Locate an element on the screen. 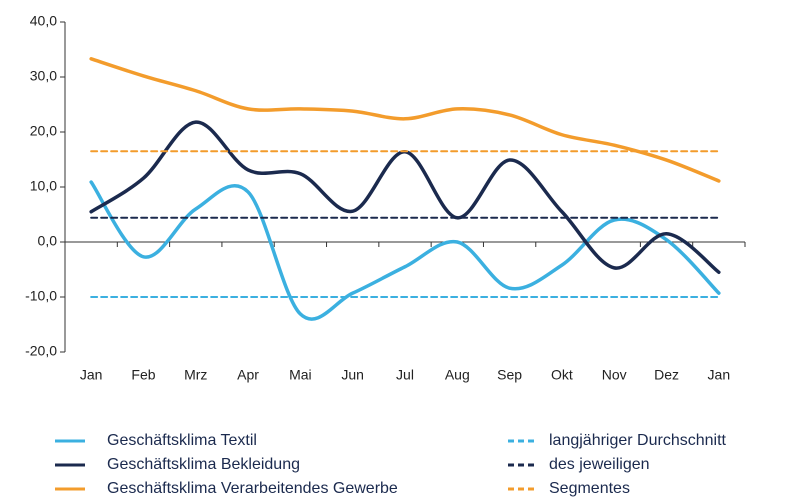 Image resolution: width=785 pixels, height=502 pixels. legend-label: Geschäftsklima Textil is located at coordinates (182, 440).